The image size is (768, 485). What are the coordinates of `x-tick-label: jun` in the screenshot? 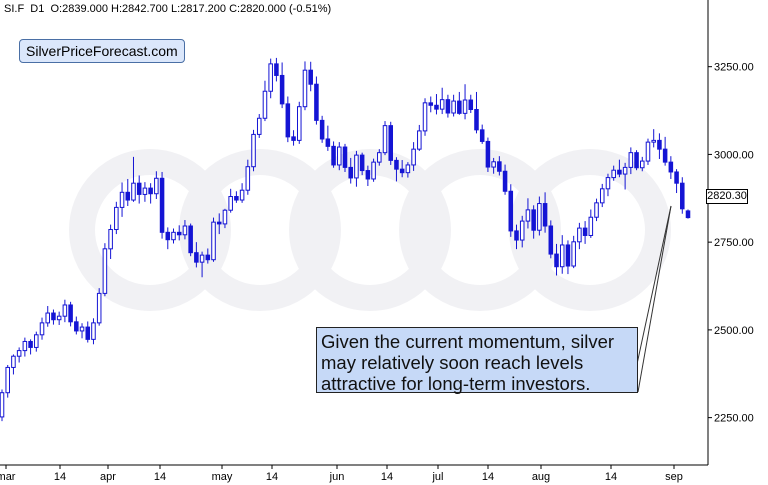 It's located at (337, 477).